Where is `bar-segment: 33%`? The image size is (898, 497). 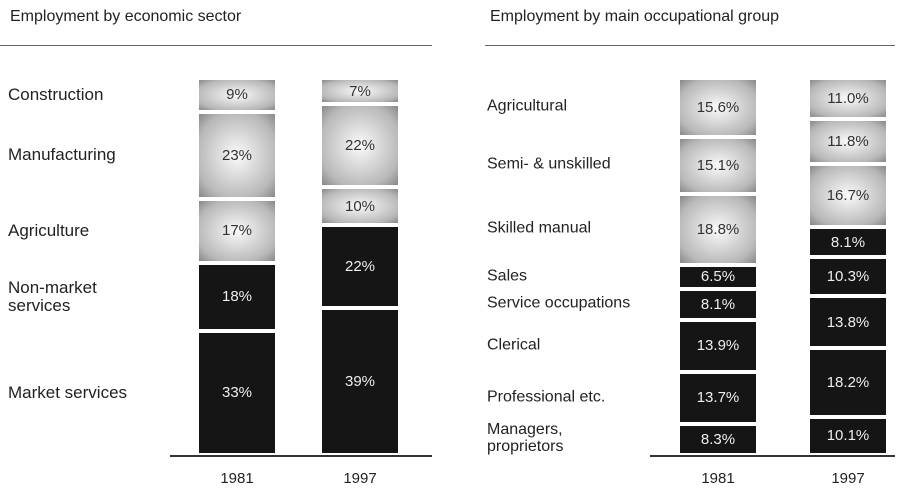 bar-segment: 33% is located at coordinates (237, 392).